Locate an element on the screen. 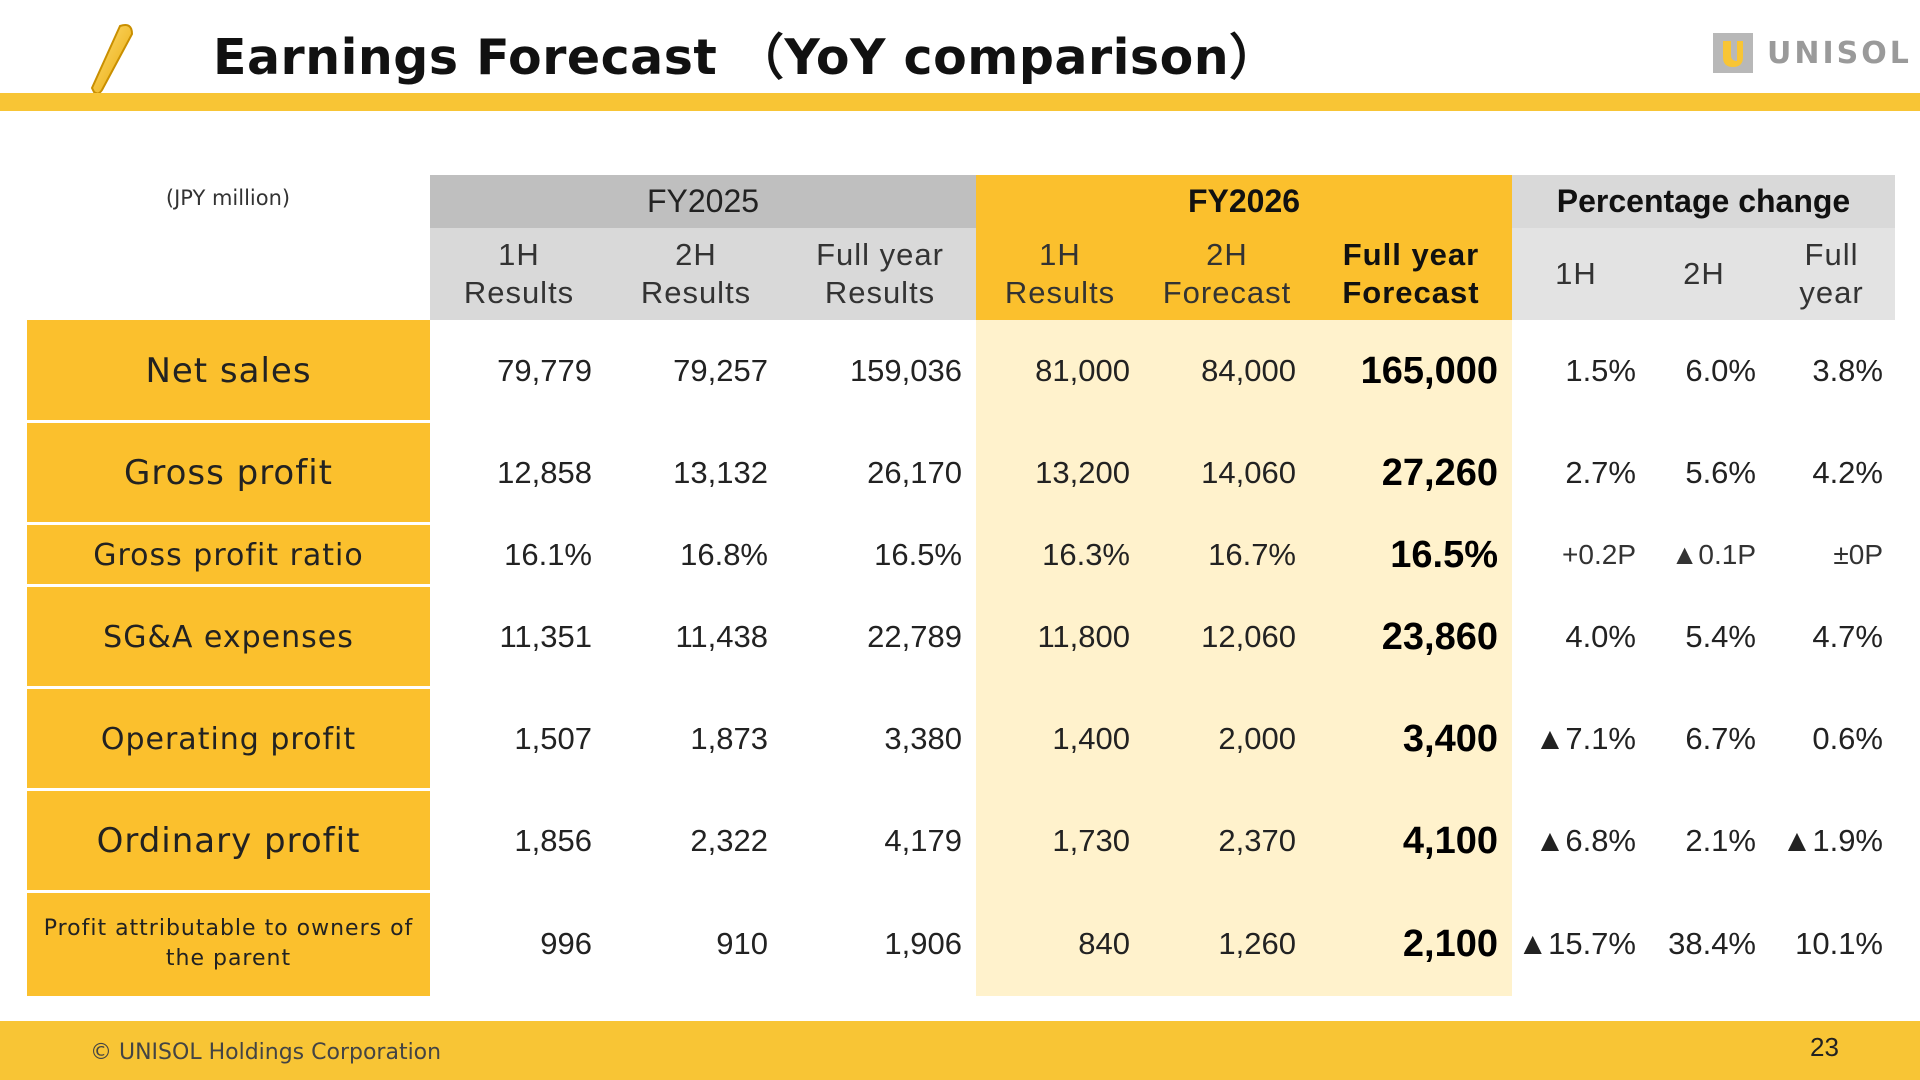 This screenshot has height=1080, width=1920. page-number: 23 is located at coordinates (1824, 1047).